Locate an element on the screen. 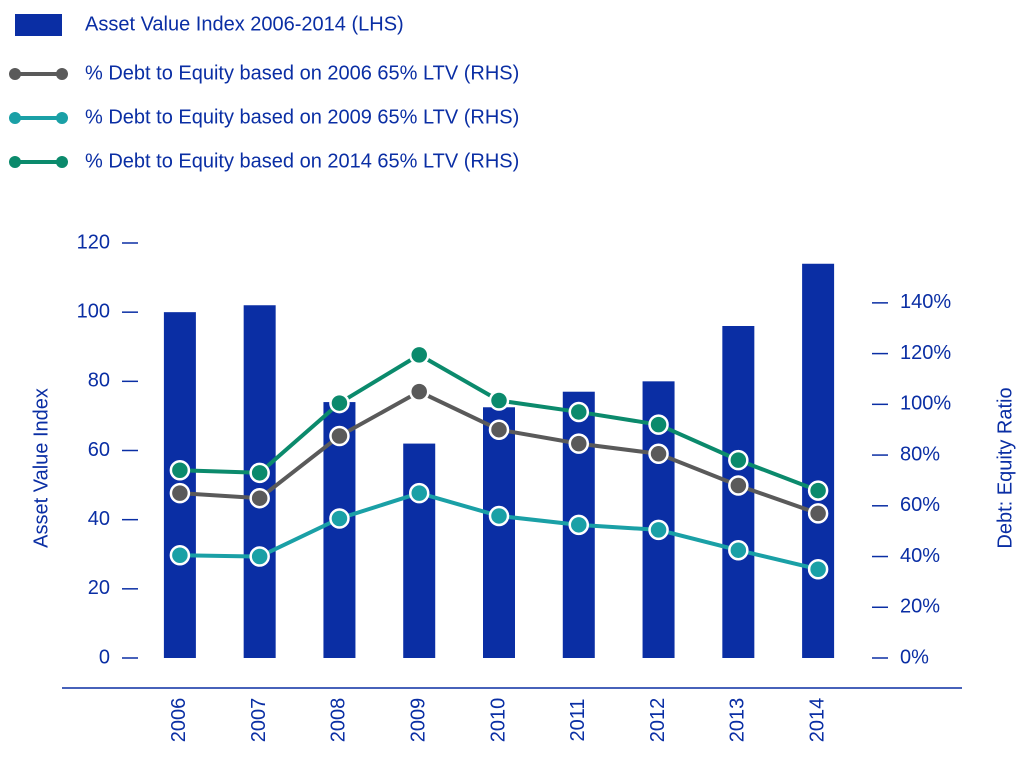  y2-tick-label: 60% is located at coordinates (920, 505).